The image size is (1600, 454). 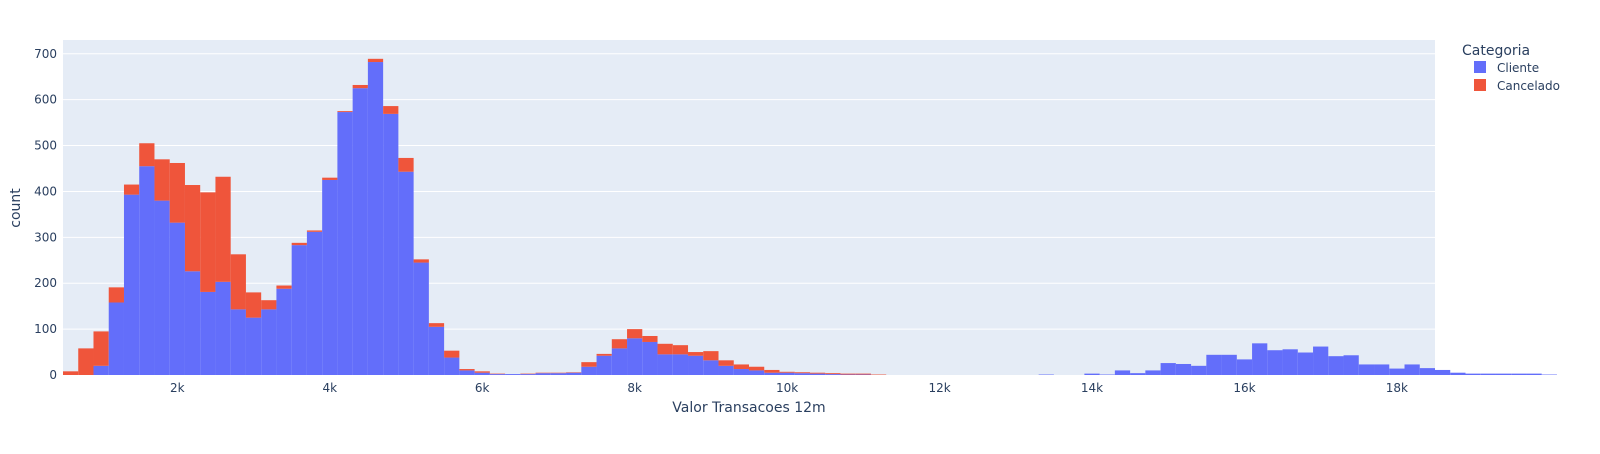 What do you see at coordinates (1506, 68) in the screenshot?
I see `legend-item-cliente: Cliente` at bounding box center [1506, 68].